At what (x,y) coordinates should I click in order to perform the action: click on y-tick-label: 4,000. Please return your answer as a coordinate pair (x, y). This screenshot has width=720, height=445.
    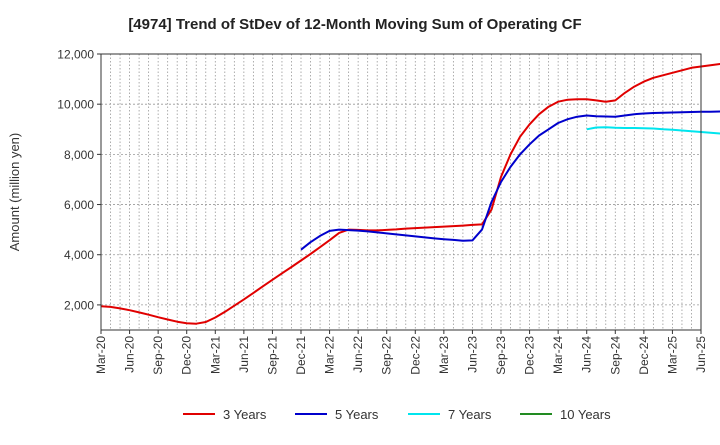
    Looking at the image, I should click on (79, 255).